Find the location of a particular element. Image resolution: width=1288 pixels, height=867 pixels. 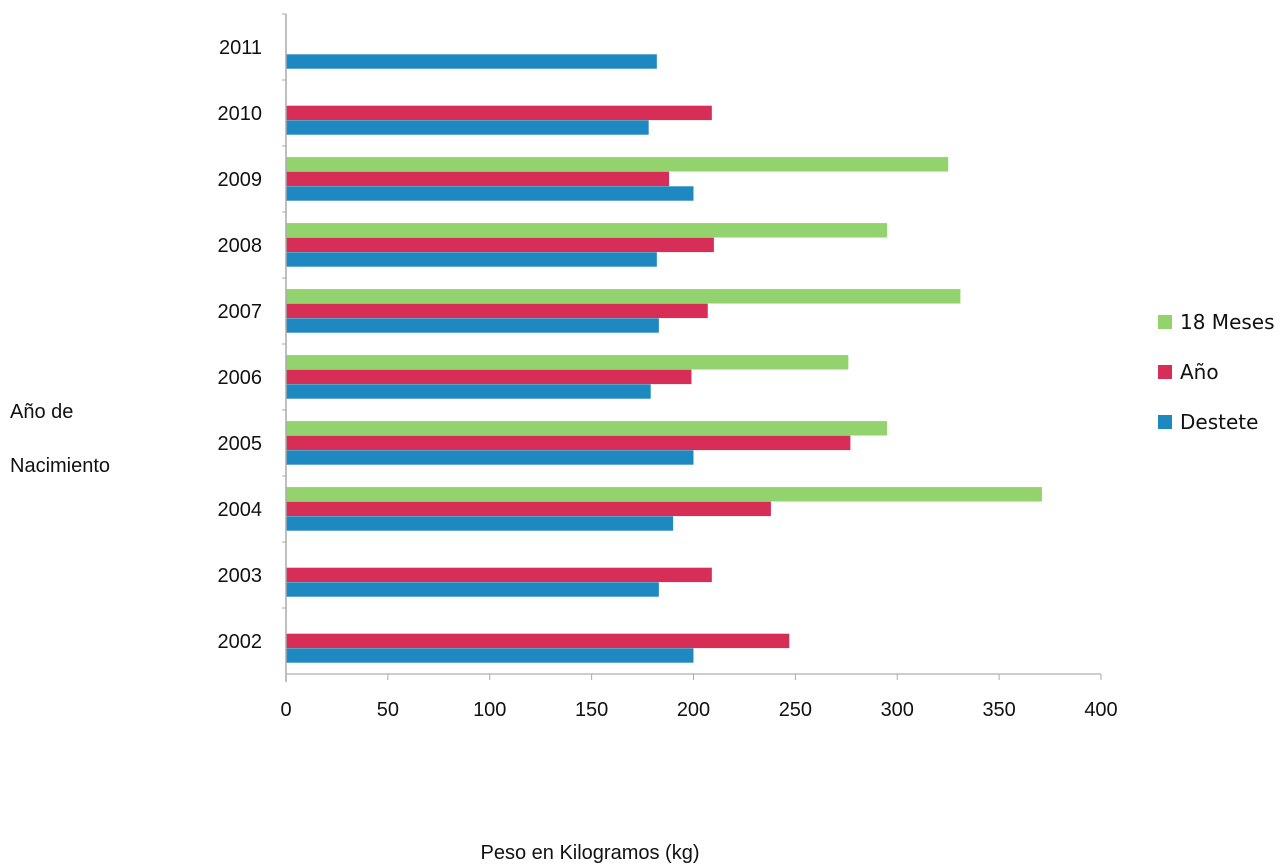

bar-18-meses-2004 is located at coordinates (664, 494).